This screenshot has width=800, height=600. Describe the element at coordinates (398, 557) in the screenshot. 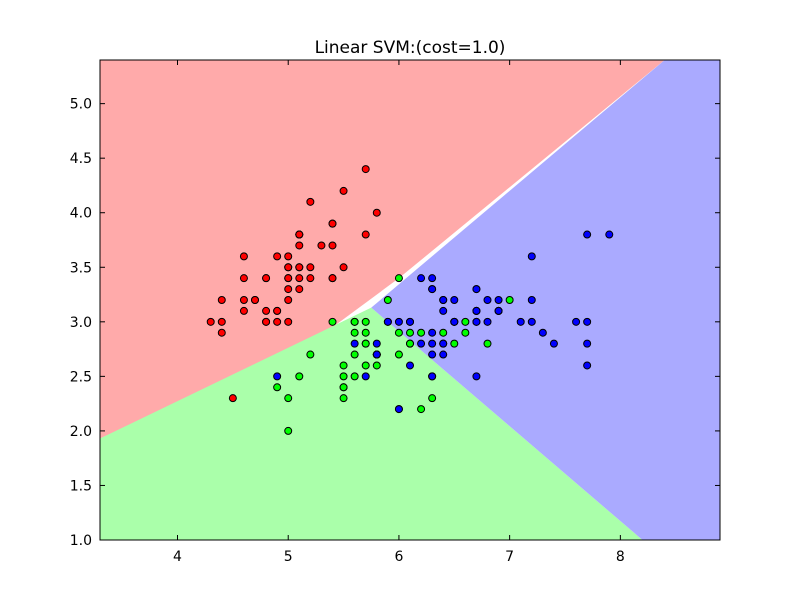

I see `x-tick-label: 6` at that location.